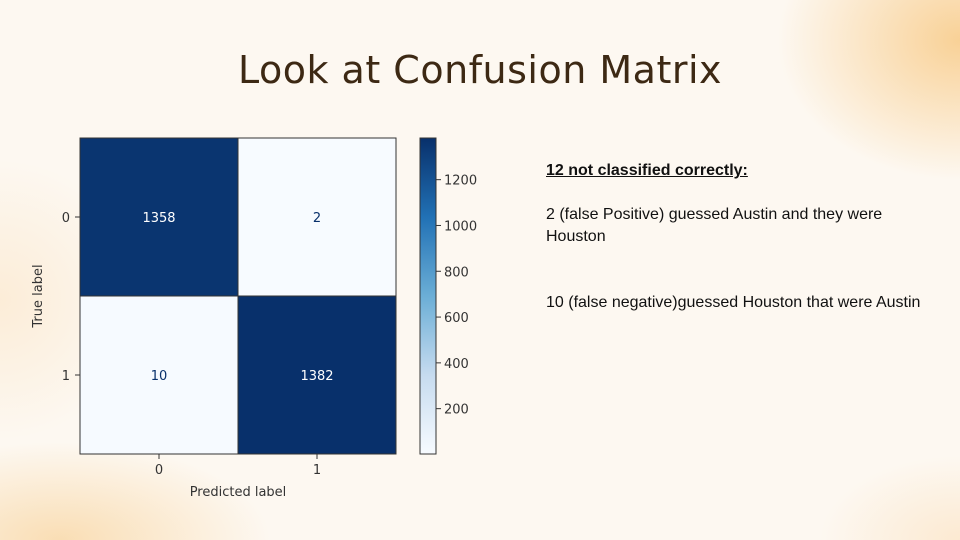 This screenshot has height=540, width=960. I want to click on notes-heading: 12 not classified correctly:, so click(647, 170).